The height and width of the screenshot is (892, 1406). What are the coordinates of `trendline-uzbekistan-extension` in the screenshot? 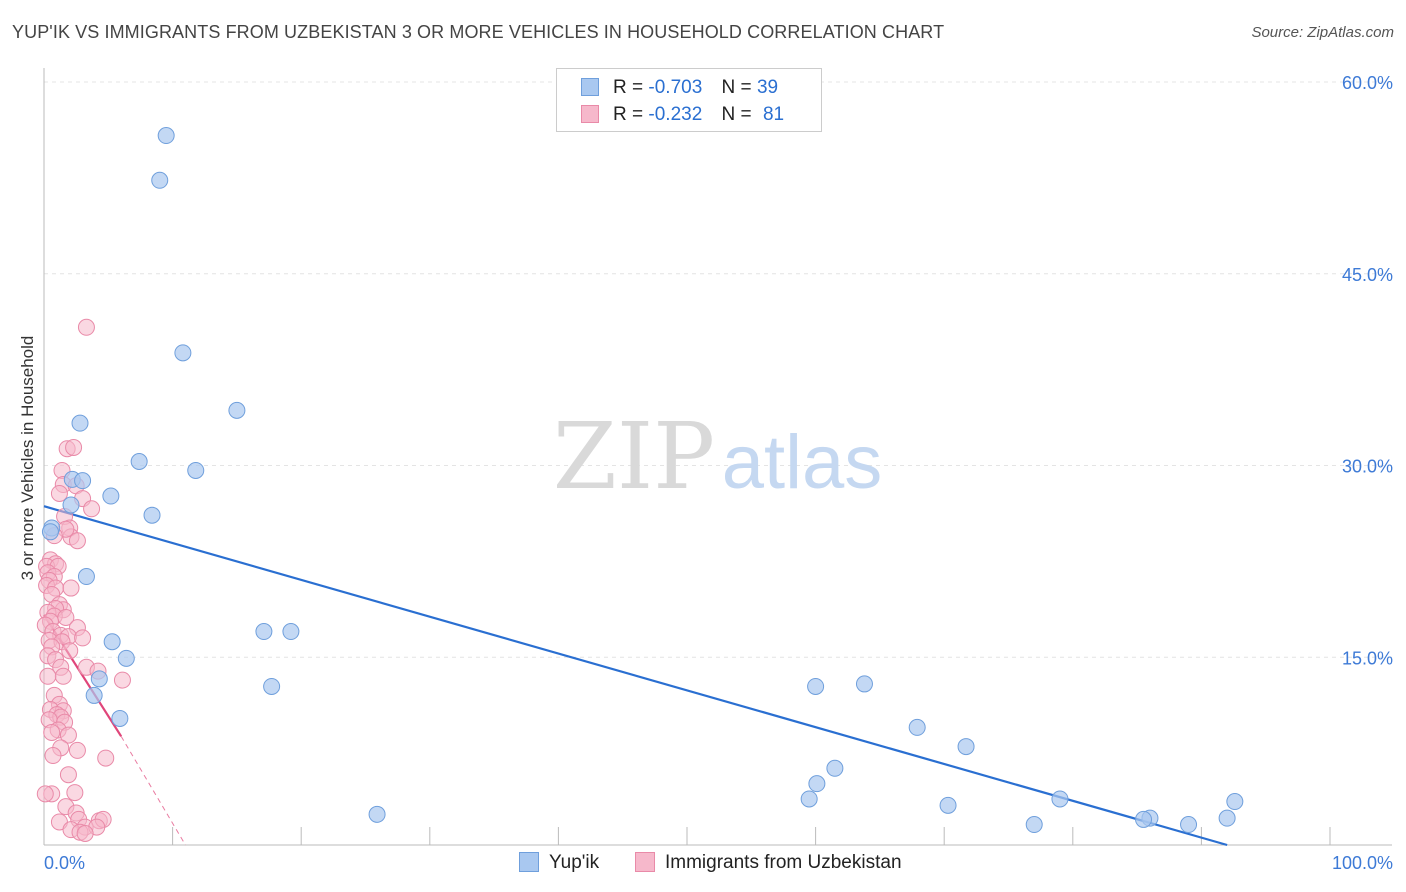 It's located at (153, 791).